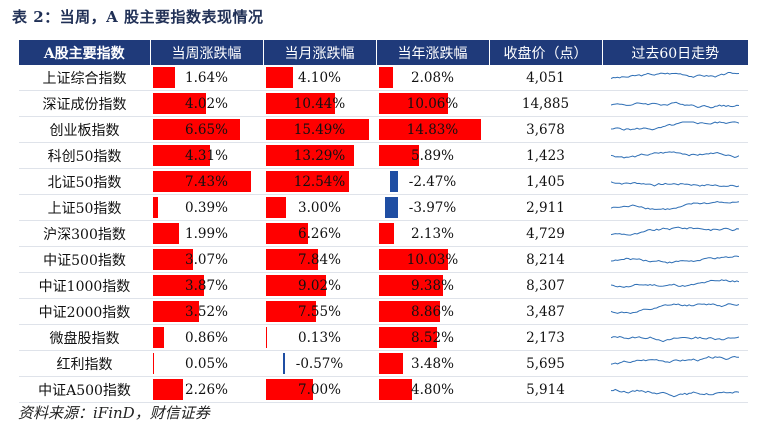 This screenshot has height=435, width=766. What do you see at coordinates (206, 78) in the screenshot?
I see `week-change-cell: 1.64%` at bounding box center [206, 78].